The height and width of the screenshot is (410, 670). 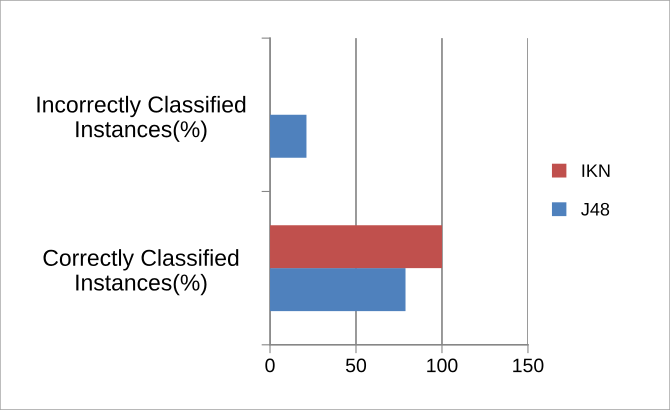 What do you see at coordinates (356, 365) in the screenshot?
I see `x-tick-label: 50` at bounding box center [356, 365].